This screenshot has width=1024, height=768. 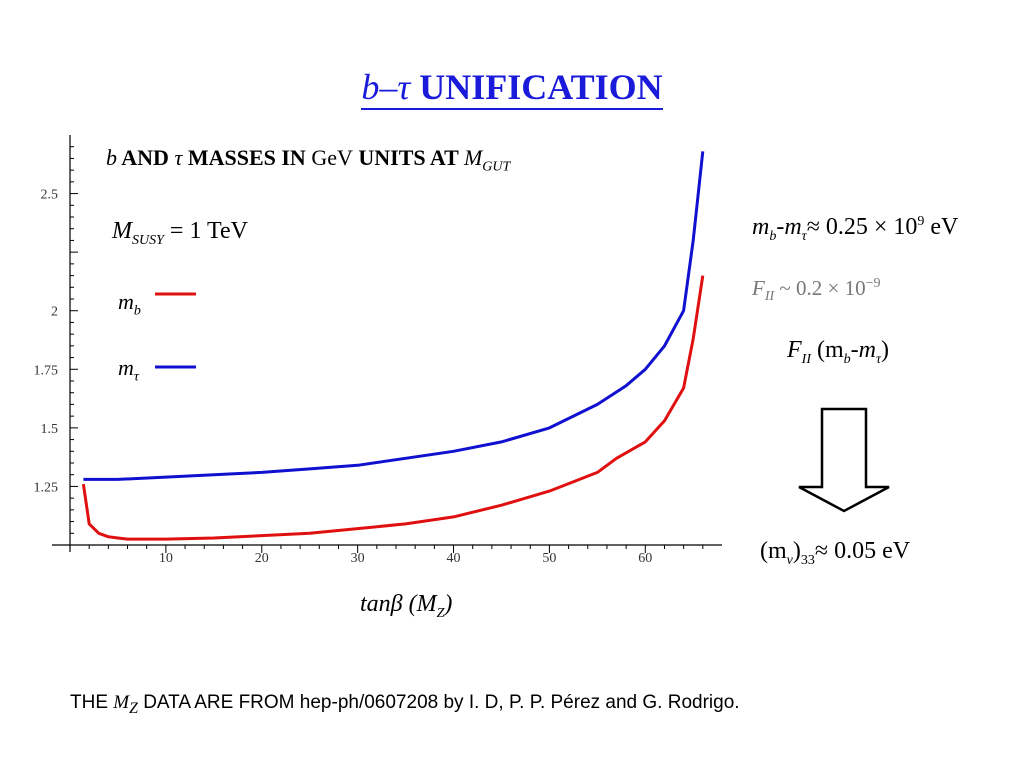 I want to click on heading-b: b, so click(x=111, y=157).